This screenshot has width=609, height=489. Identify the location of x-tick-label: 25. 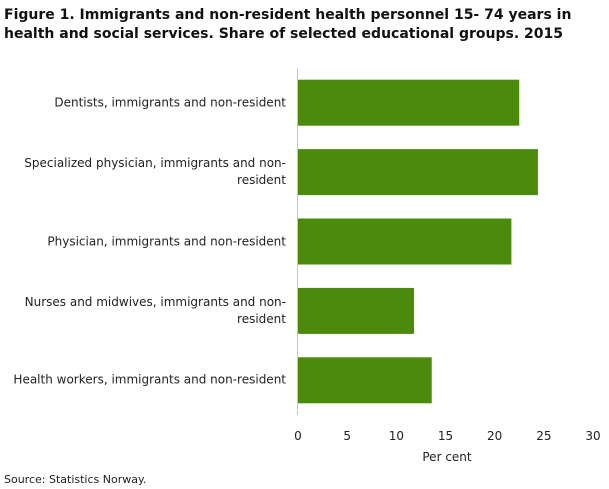
(544, 436).